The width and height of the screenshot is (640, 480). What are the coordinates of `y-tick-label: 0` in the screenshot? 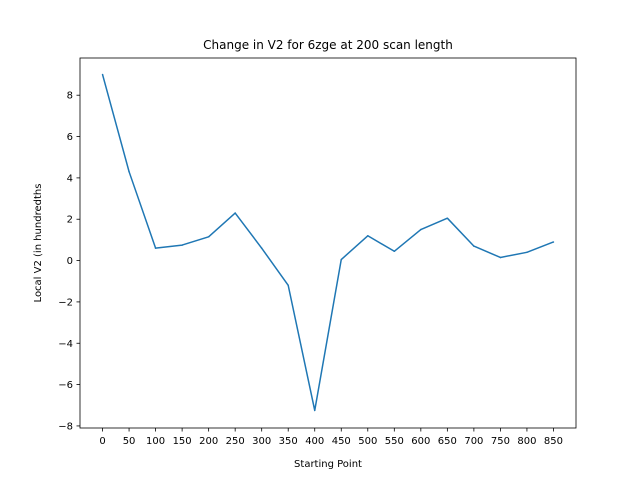 It's located at (70, 261).